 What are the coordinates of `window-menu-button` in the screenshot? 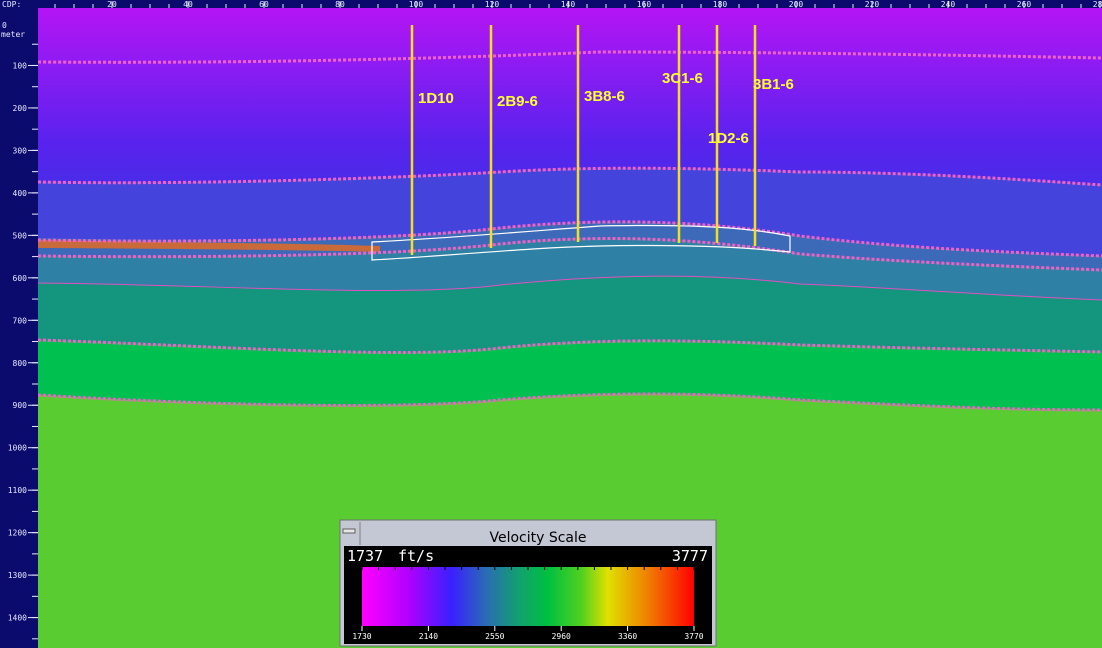 It's located at (349, 531).